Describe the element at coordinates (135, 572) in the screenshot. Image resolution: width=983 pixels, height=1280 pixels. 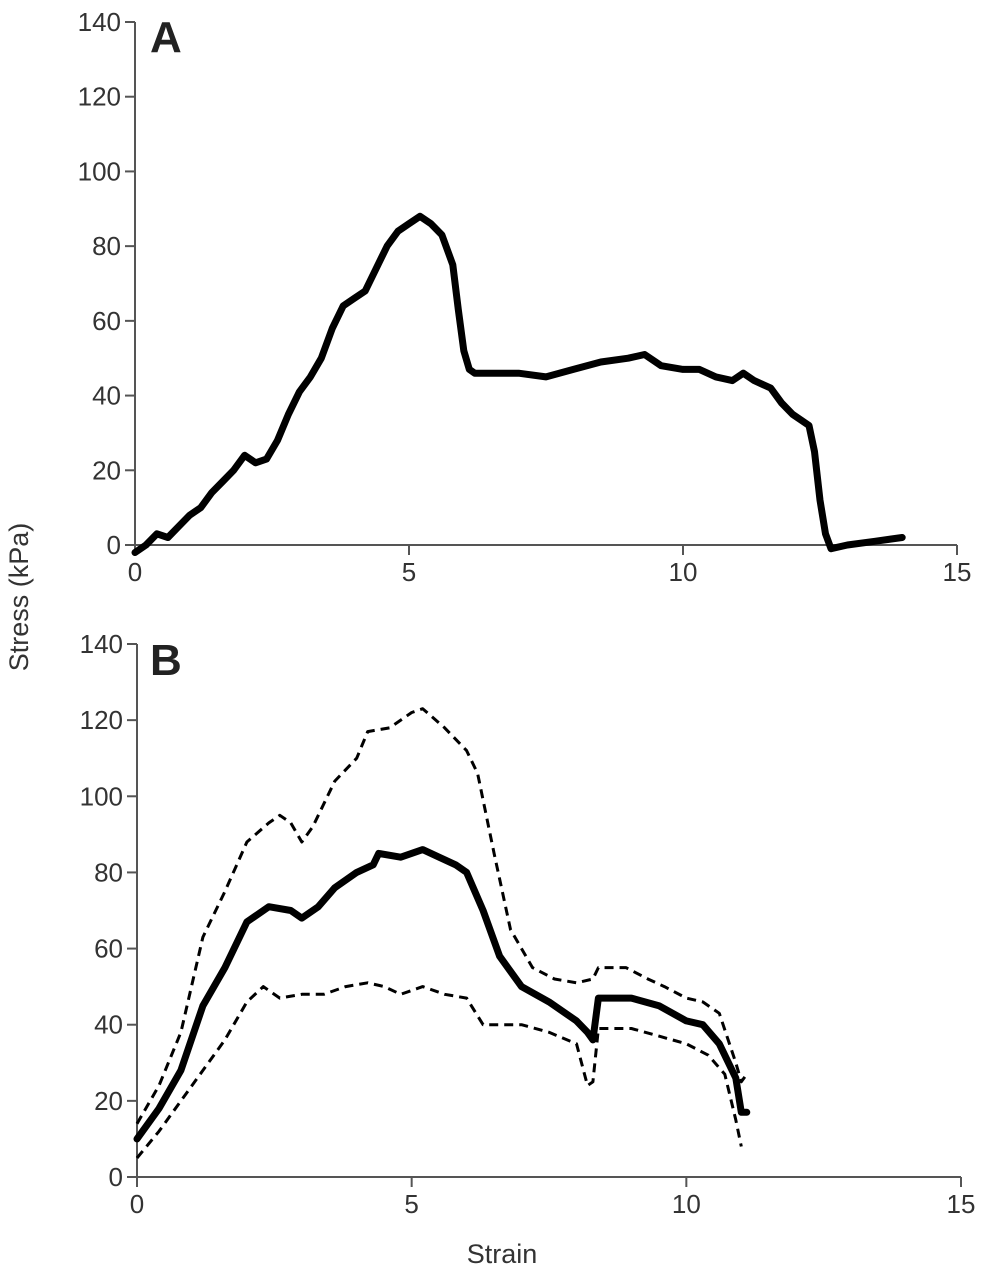
I see `panel-a-x-tick-label: 0` at that location.